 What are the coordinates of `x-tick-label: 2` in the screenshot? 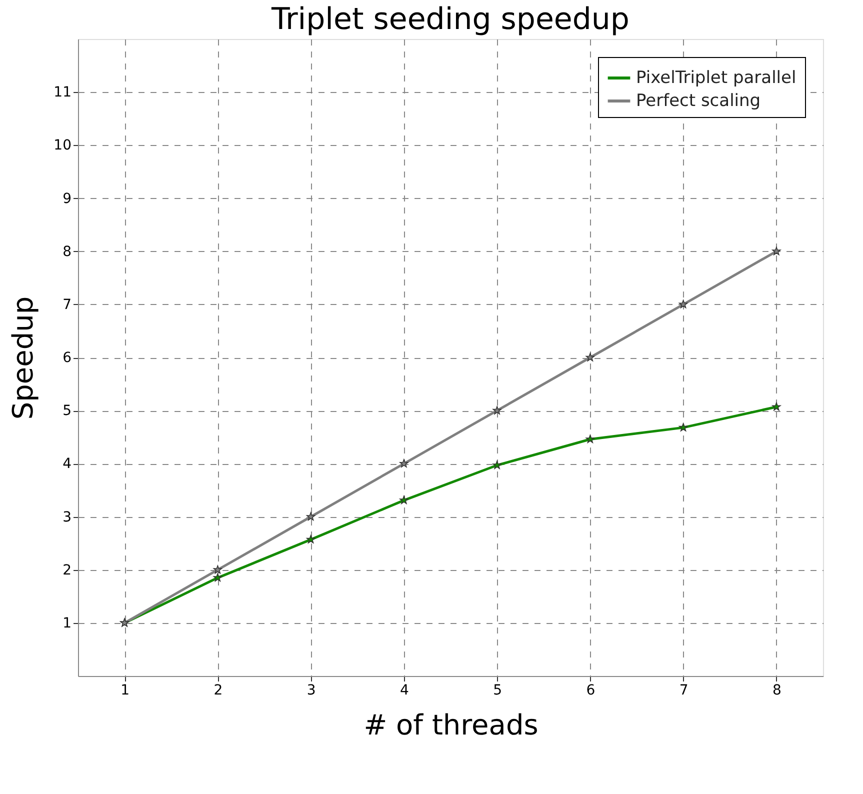 It's located at (218, 690).